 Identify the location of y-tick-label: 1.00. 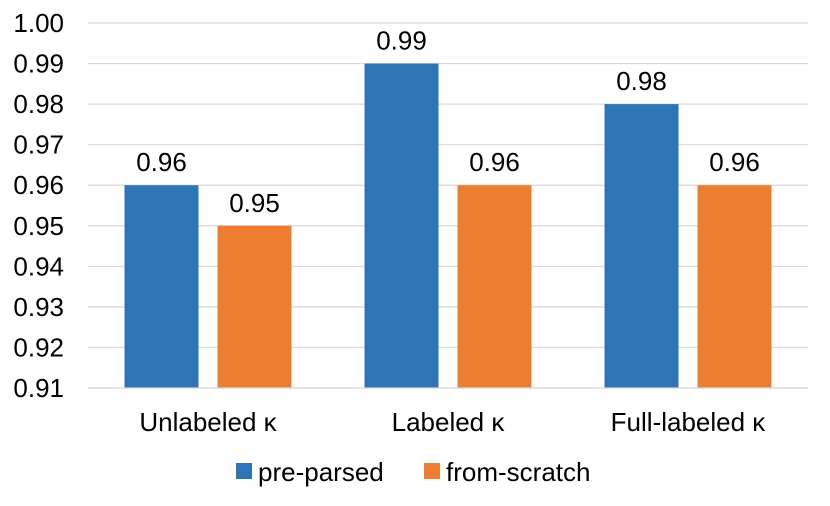
(38, 23).